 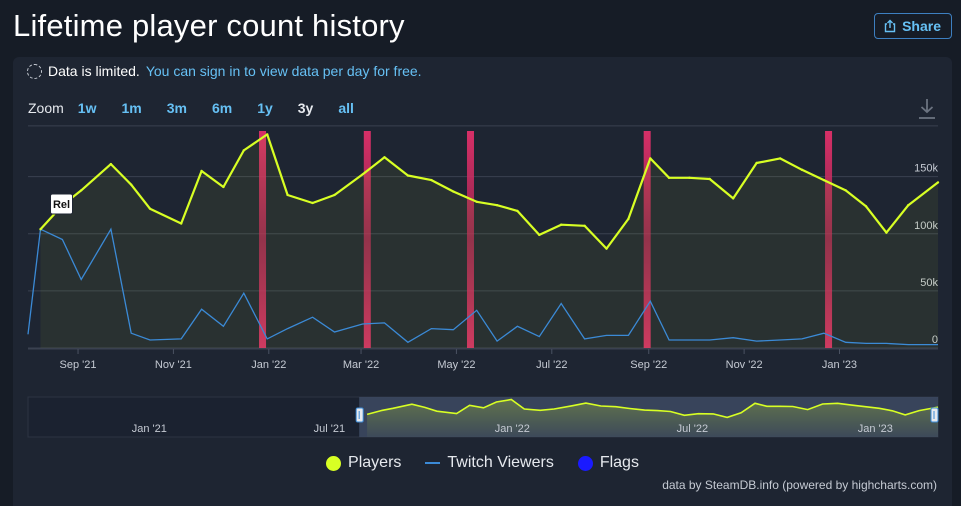 I want to click on legend-label-flags: Flags, so click(x=619, y=462).